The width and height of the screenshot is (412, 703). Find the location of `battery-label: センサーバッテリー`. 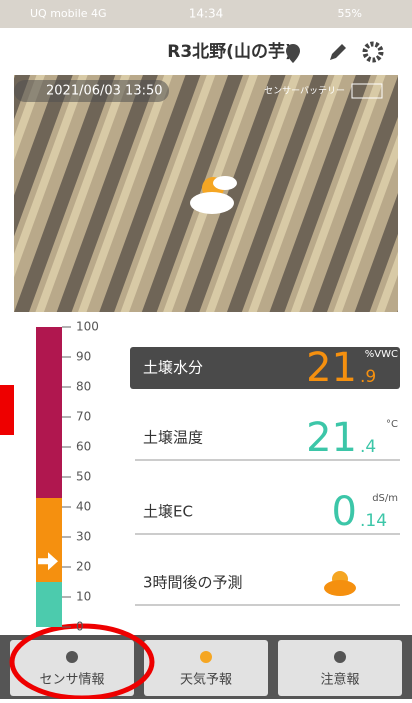

battery-label: センサーバッテリー is located at coordinates (304, 91).